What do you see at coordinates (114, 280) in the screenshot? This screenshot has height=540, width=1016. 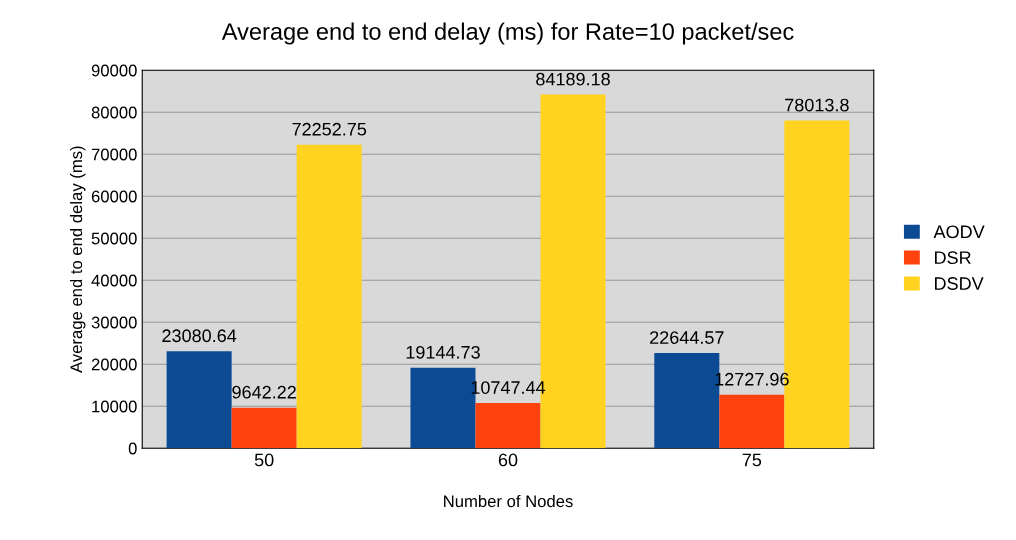 I see `y-tick-label: 40000` at bounding box center [114, 280].